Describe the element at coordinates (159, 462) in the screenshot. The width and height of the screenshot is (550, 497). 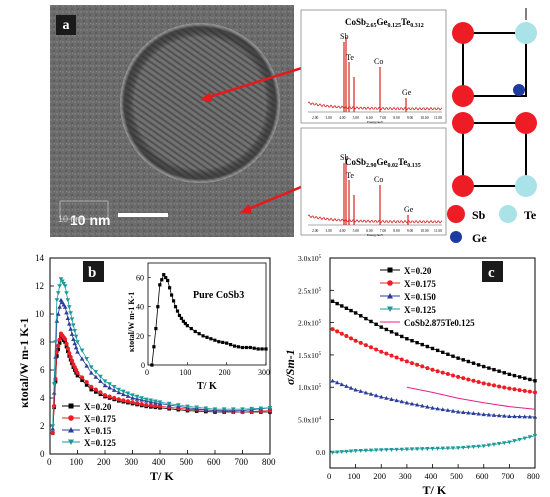
I see `x-tick-label: 400` at that location.